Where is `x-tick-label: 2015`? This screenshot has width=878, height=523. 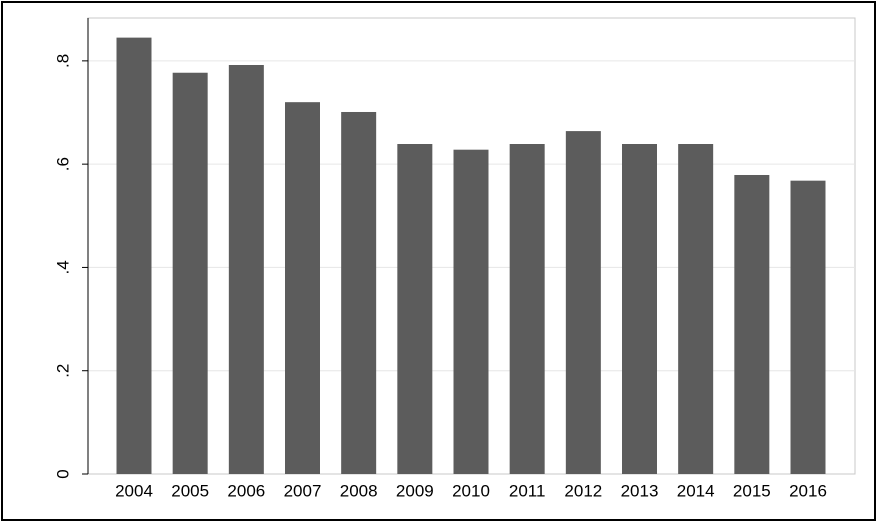
x-tick-label: 2015 is located at coordinates (752, 490).